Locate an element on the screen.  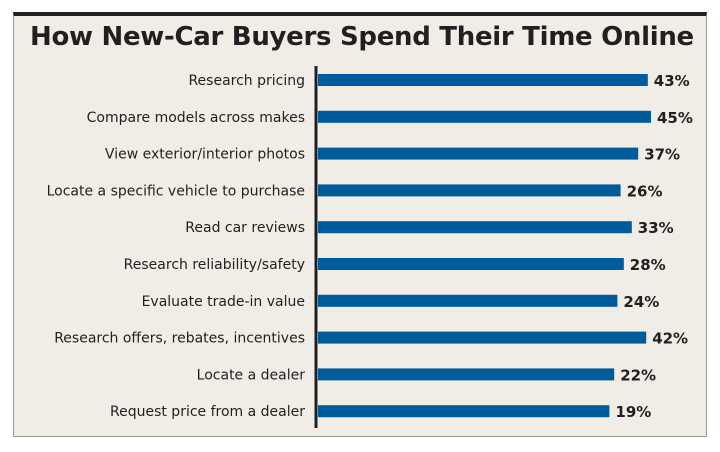
category-label: Research offers, rebates, incentives is located at coordinates (179, 339).